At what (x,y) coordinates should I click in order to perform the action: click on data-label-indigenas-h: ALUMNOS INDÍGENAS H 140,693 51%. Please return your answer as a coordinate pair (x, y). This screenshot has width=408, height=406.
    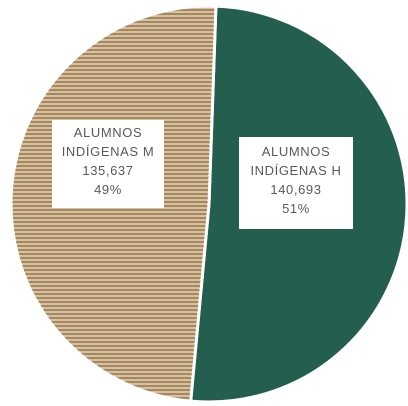
    Looking at the image, I should click on (296, 183).